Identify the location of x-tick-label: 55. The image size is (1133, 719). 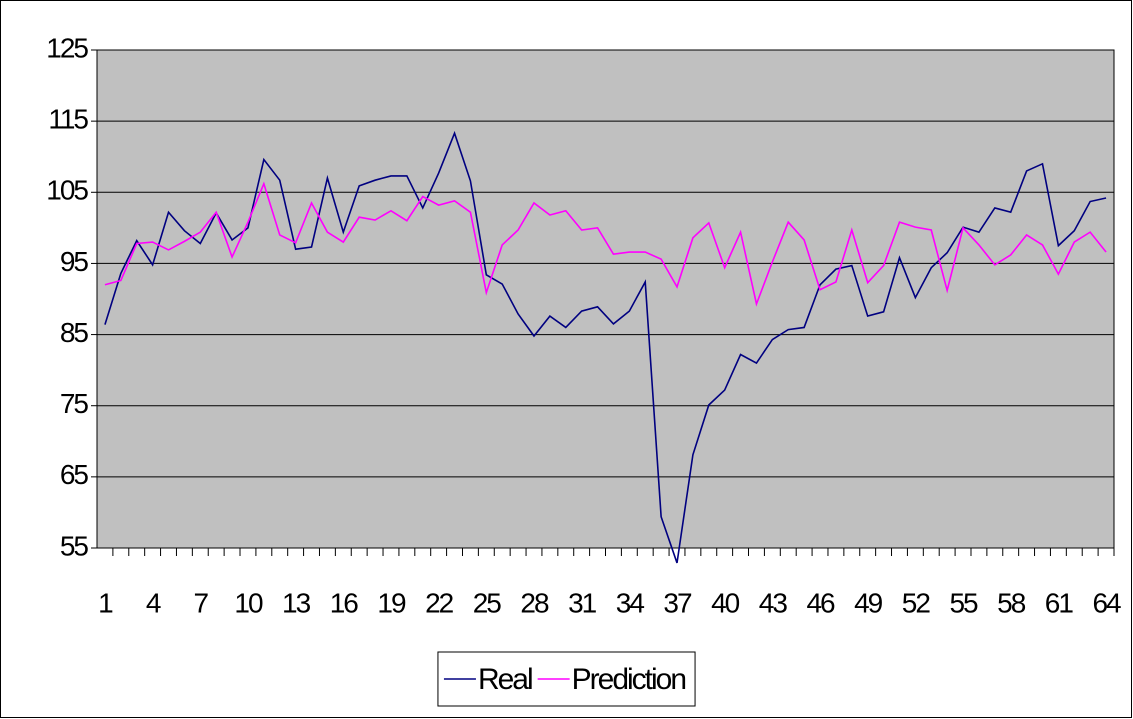
(963, 602).